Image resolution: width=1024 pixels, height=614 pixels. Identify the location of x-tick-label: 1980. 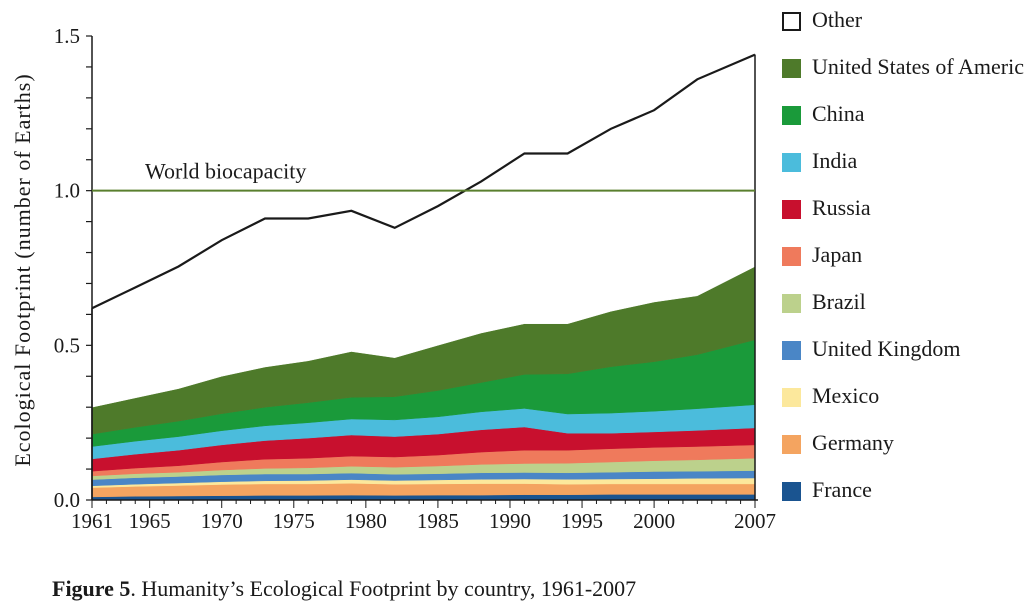
(366, 521).